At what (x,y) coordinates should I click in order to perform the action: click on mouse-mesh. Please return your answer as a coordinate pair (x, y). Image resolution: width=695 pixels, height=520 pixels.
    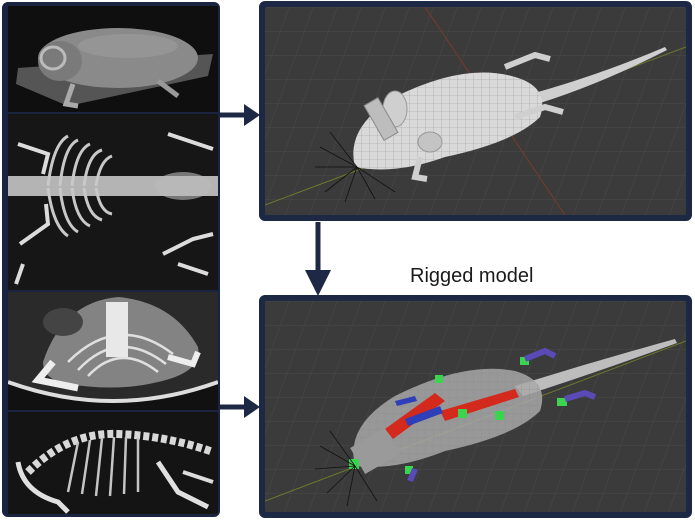
    Looking at the image, I should click on (510, 114).